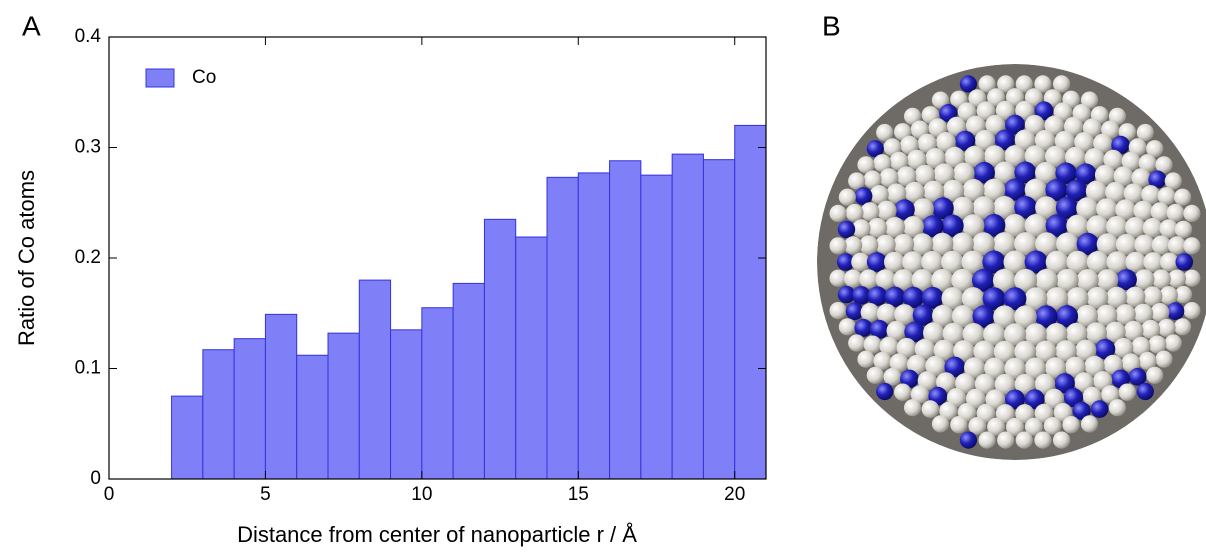 This screenshot has width=1206, height=552. What do you see at coordinates (831, 25) in the screenshot?
I see `panel-label: B` at bounding box center [831, 25].